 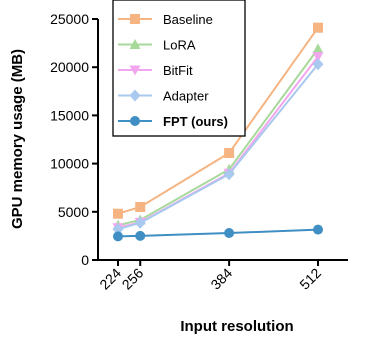 What do you see at coordinates (69, 19) in the screenshot?
I see `y-tick-label: 25000` at bounding box center [69, 19].